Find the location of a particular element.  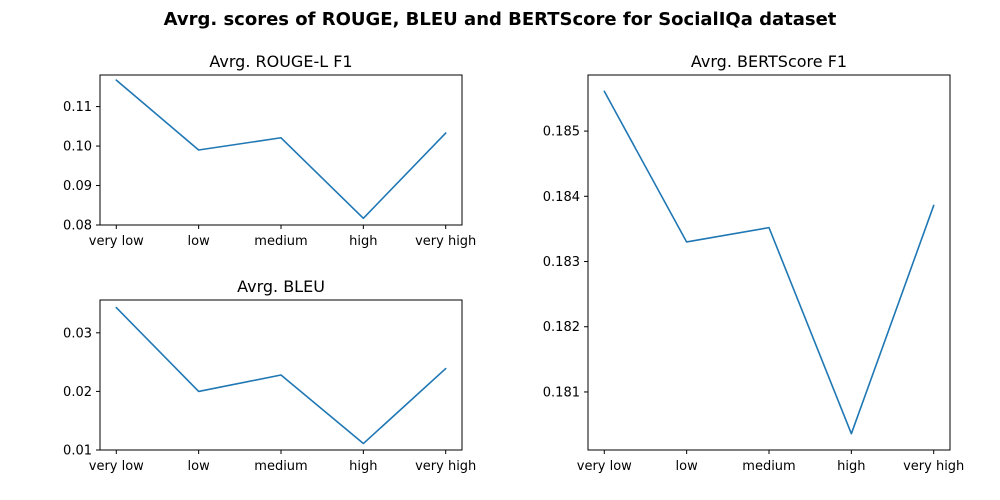

bleu-ytick-label: 0.01 is located at coordinates (77, 451).